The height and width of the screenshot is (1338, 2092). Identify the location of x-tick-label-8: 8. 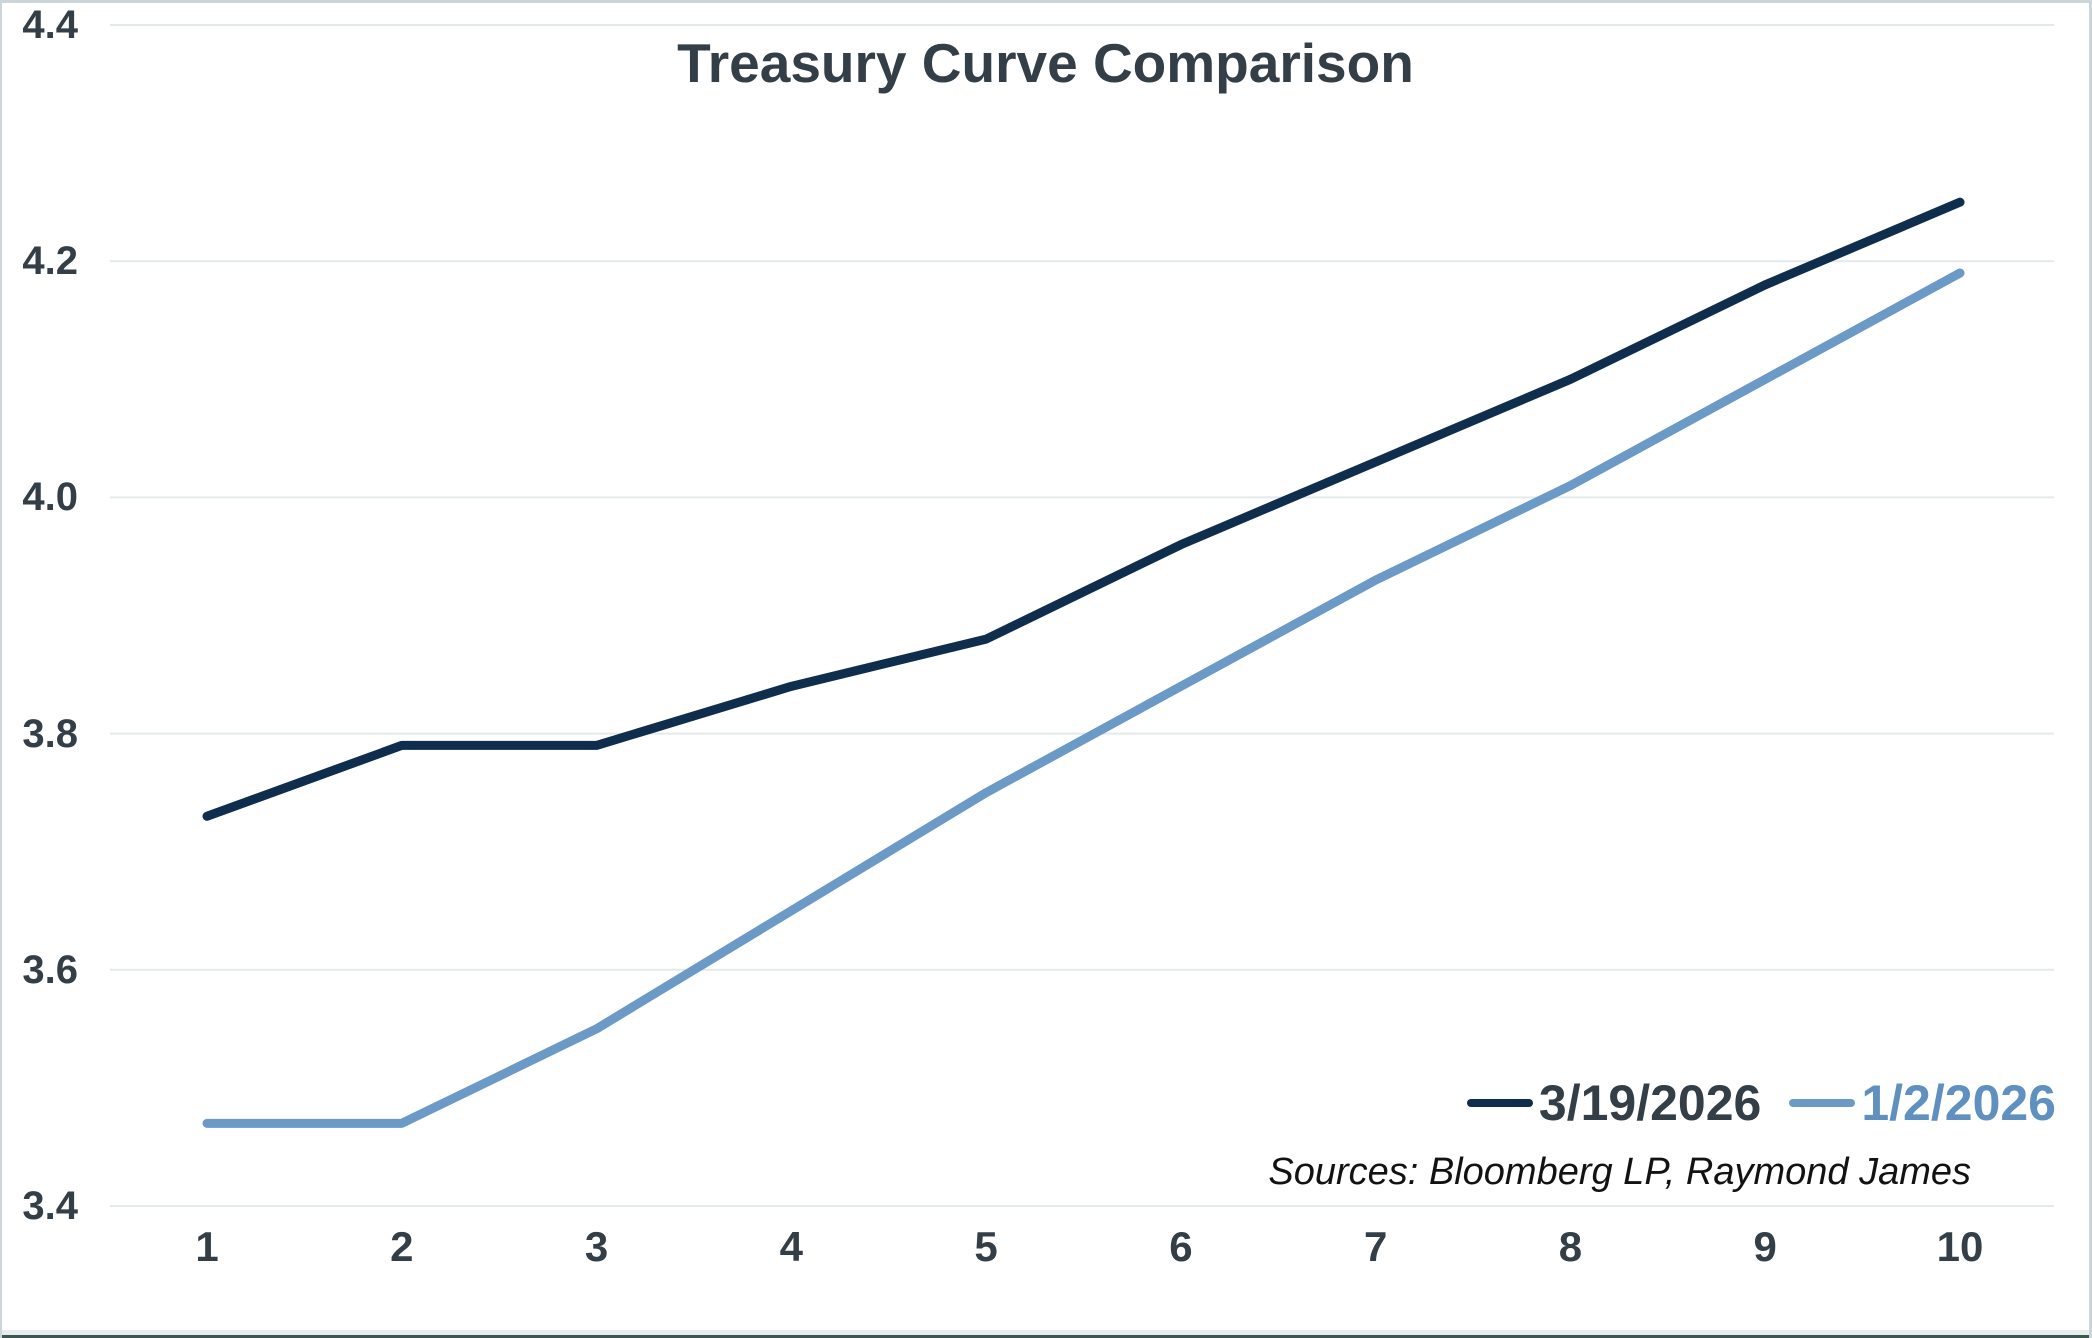
(1570, 1246).